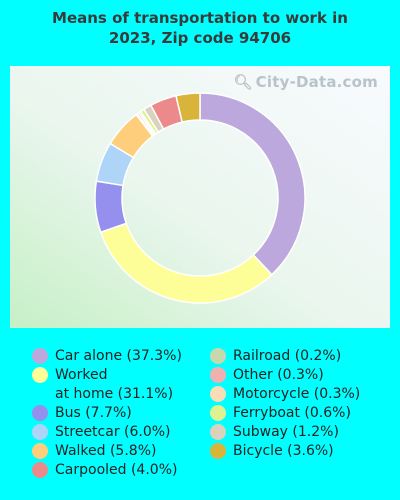  I want to click on legend-item: Other (0.3%), so click(305, 375).